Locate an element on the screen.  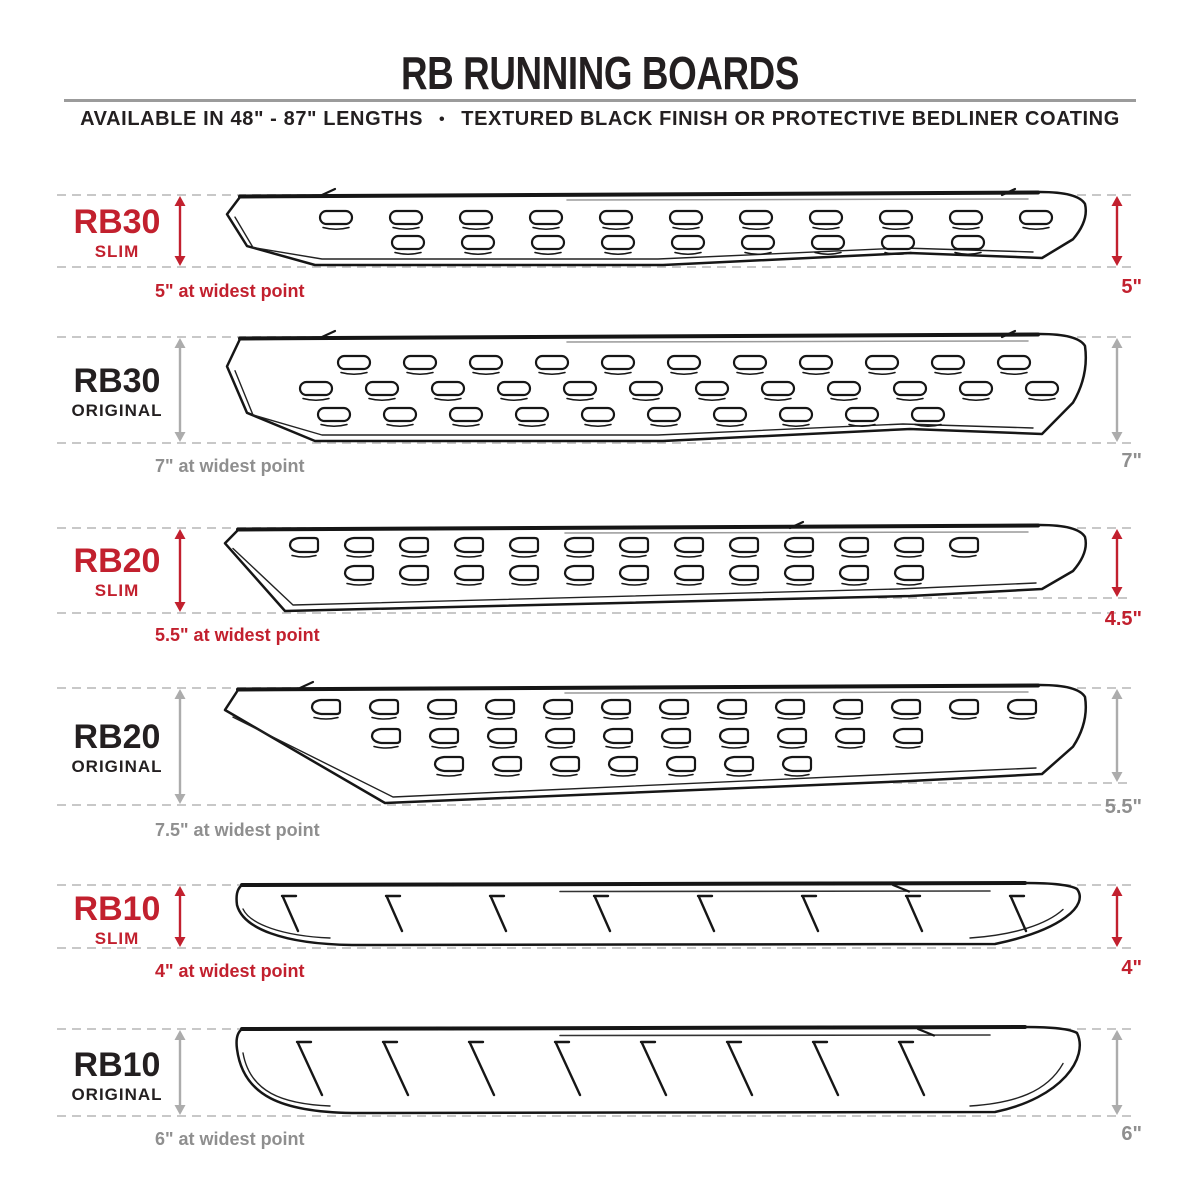
series-label-rb20-slim: RB20 is located at coordinates (117, 561).